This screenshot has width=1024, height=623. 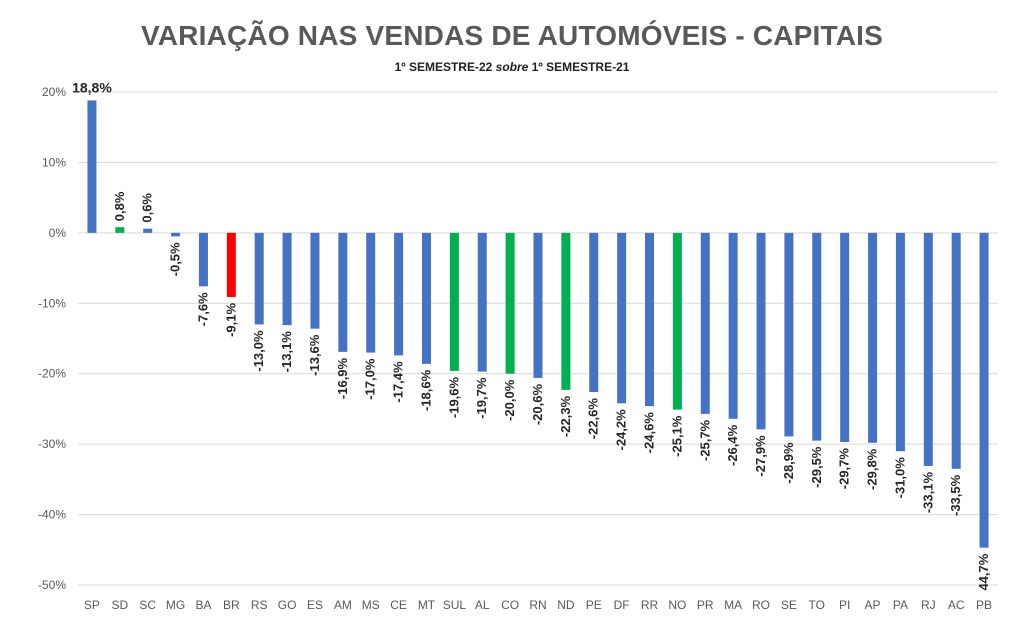 What do you see at coordinates (119, 206) in the screenshot?
I see `data-label: 0,8%` at bounding box center [119, 206].